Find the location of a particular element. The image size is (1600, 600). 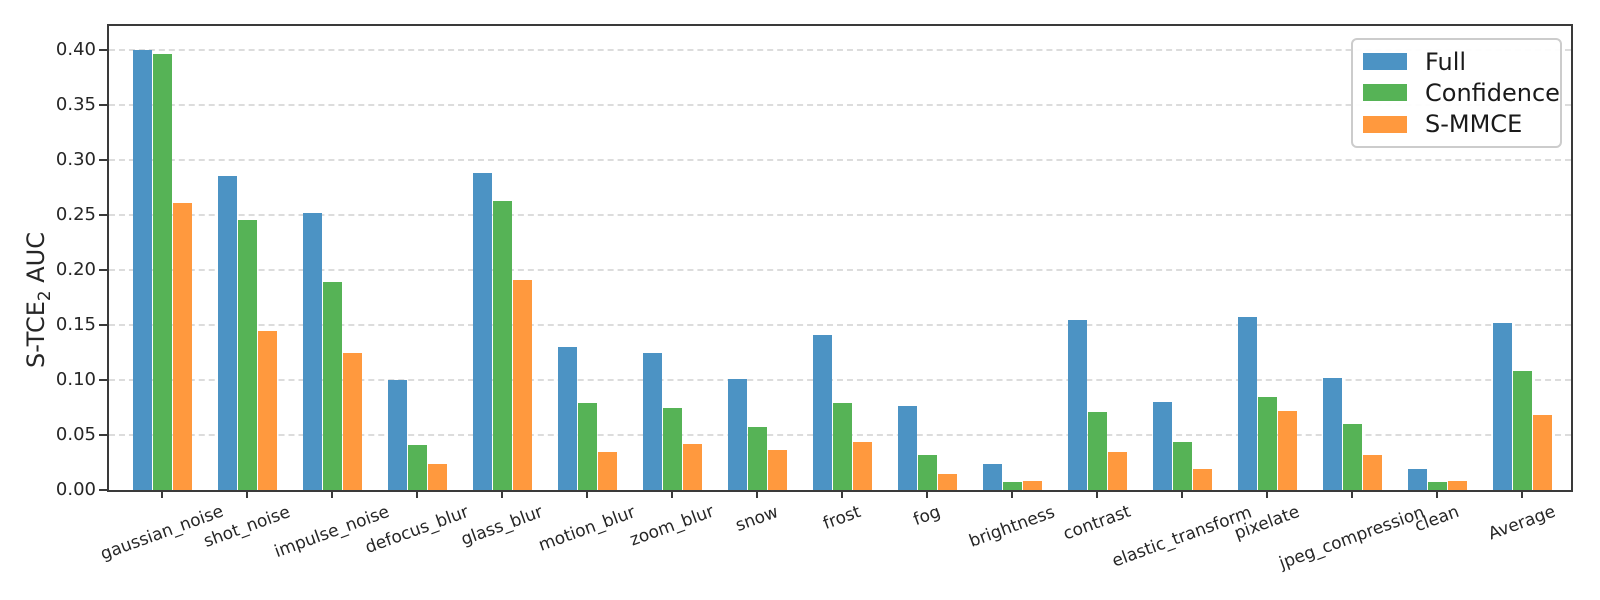

y-tick-mark-0.10 is located at coordinates (103, 380).